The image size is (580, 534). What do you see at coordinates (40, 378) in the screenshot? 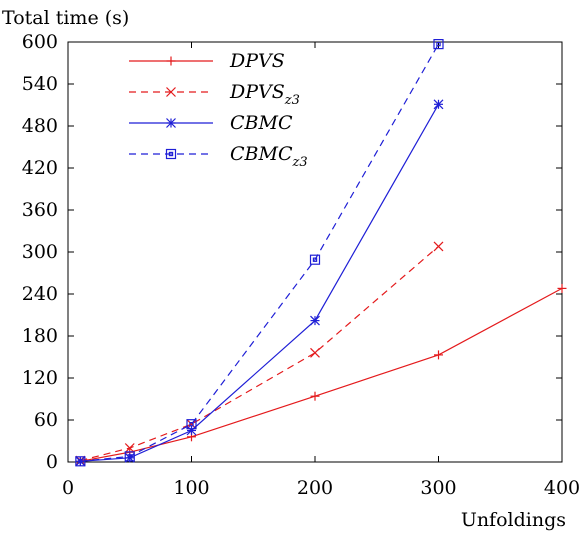
I see `y-tick-label: 120` at bounding box center [40, 378].